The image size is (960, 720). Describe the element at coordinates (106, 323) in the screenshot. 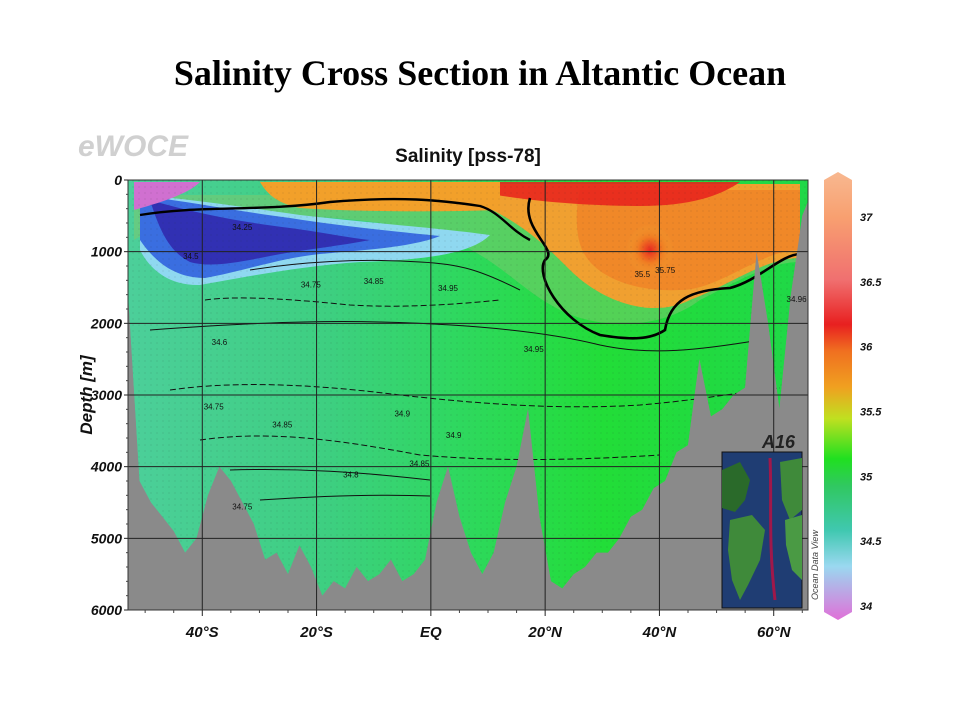

I see `y-tick-label-2: 2000` at that location.